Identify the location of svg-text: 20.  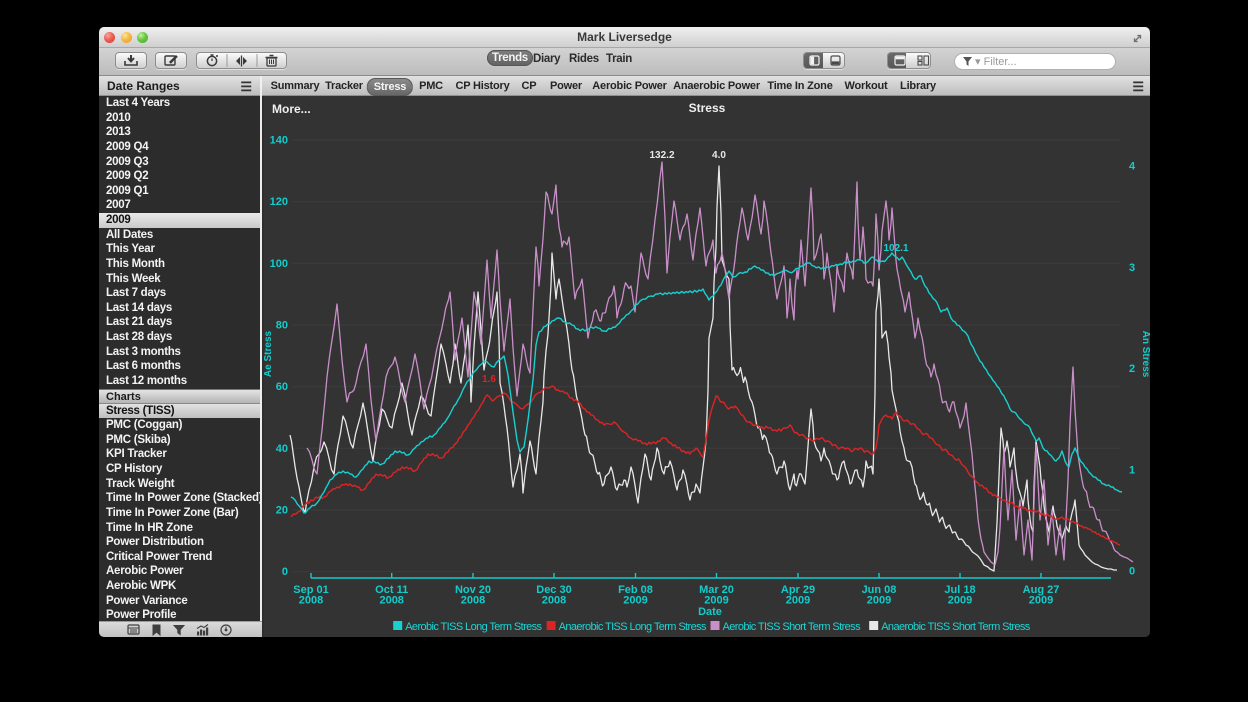
(282, 511).